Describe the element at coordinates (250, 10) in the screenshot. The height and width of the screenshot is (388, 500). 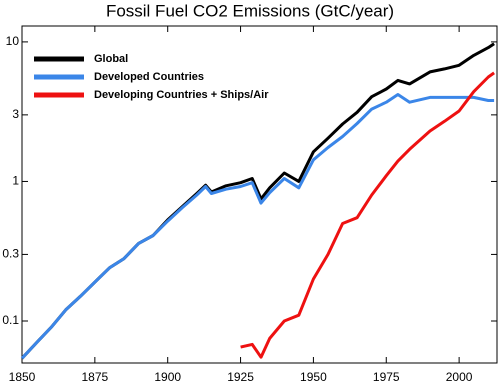
I see `chart-title: Fossil Fuel CO2 Emissions (GtC/year)` at that location.